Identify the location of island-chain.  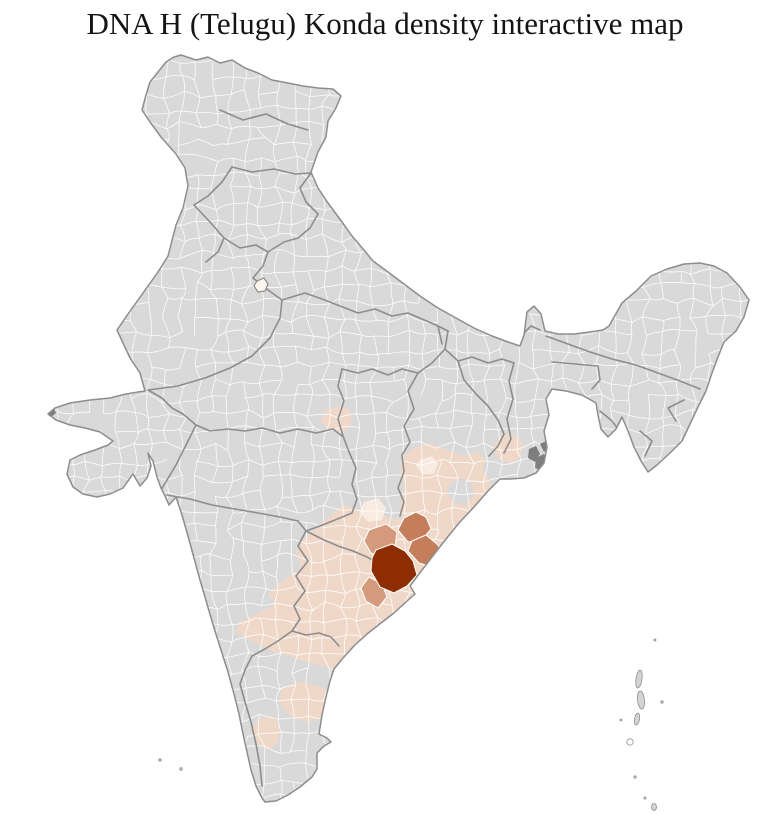
(411, 724).